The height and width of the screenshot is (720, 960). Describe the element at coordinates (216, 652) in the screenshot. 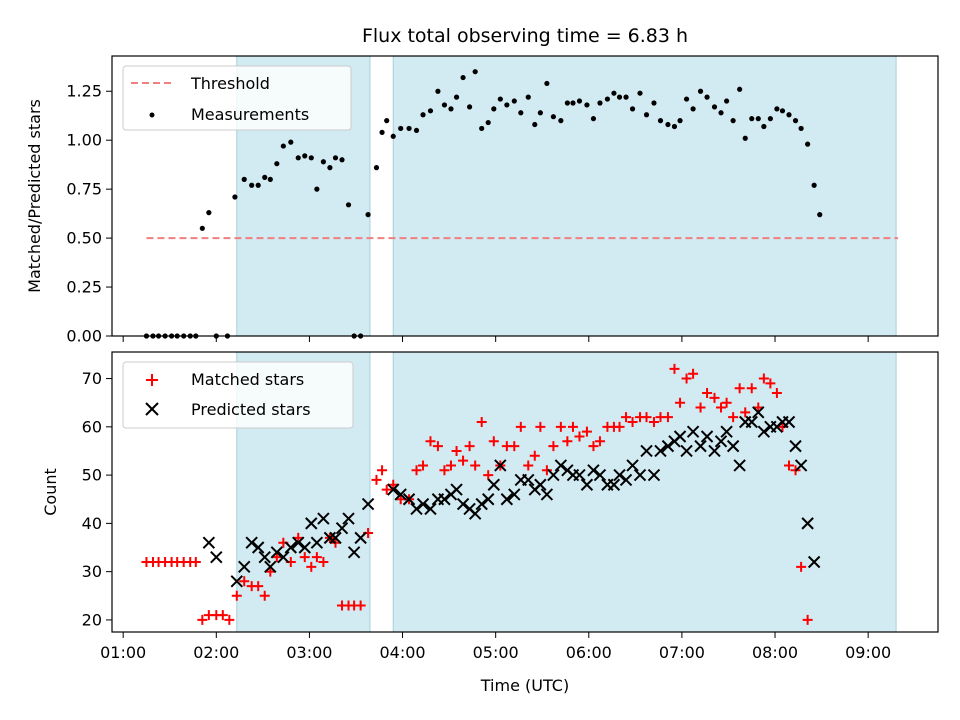

I see `x-tick-label: 02:00` at that location.